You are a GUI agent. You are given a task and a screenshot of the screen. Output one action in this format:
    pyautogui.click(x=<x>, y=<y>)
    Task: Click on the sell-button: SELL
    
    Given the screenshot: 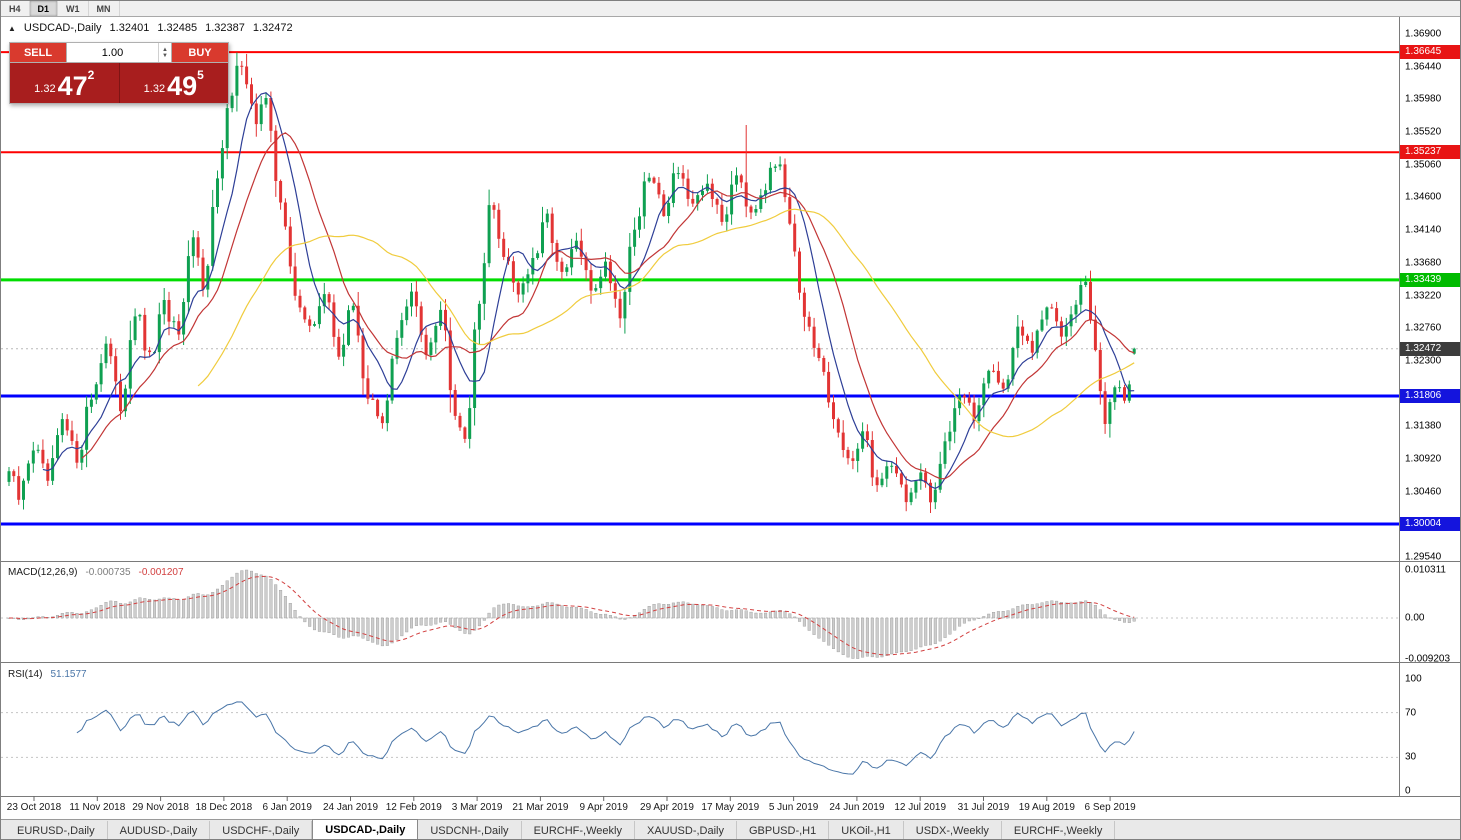 What is the action you would take?
    pyautogui.click(x=38, y=52)
    